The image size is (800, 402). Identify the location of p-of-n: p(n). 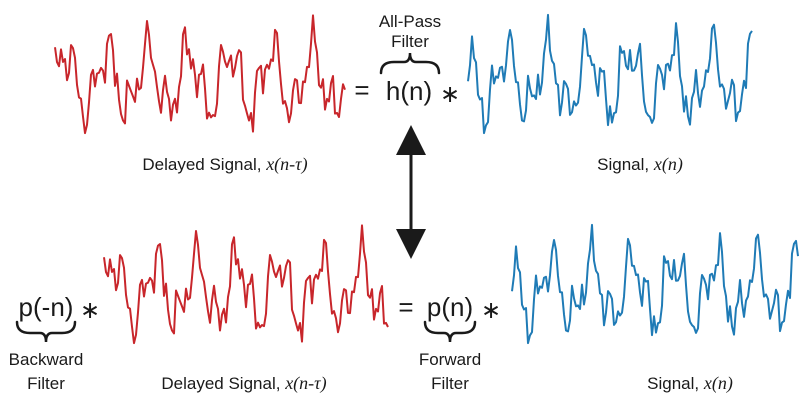
(450, 307).